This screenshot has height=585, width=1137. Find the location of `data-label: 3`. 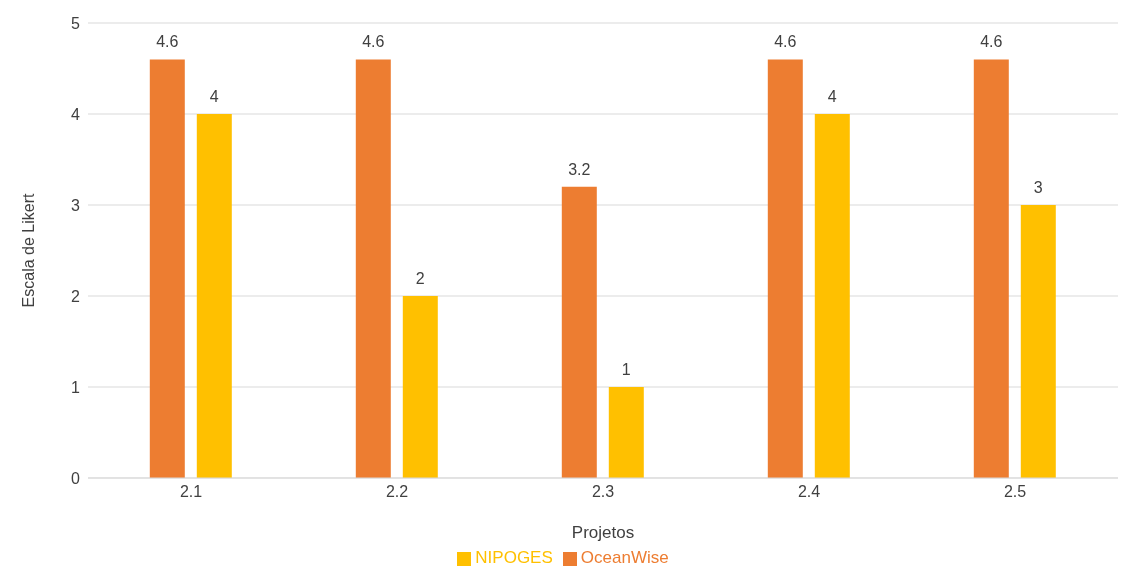

data-label: 3 is located at coordinates (1038, 187).